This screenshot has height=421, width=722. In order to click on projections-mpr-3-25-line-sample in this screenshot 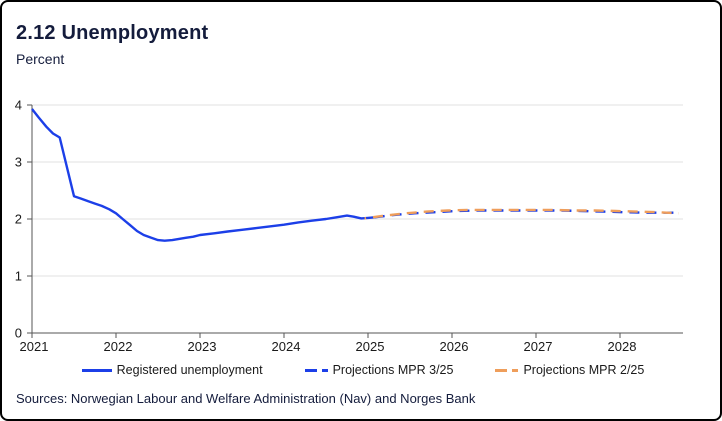, I will do `click(316, 370)`.